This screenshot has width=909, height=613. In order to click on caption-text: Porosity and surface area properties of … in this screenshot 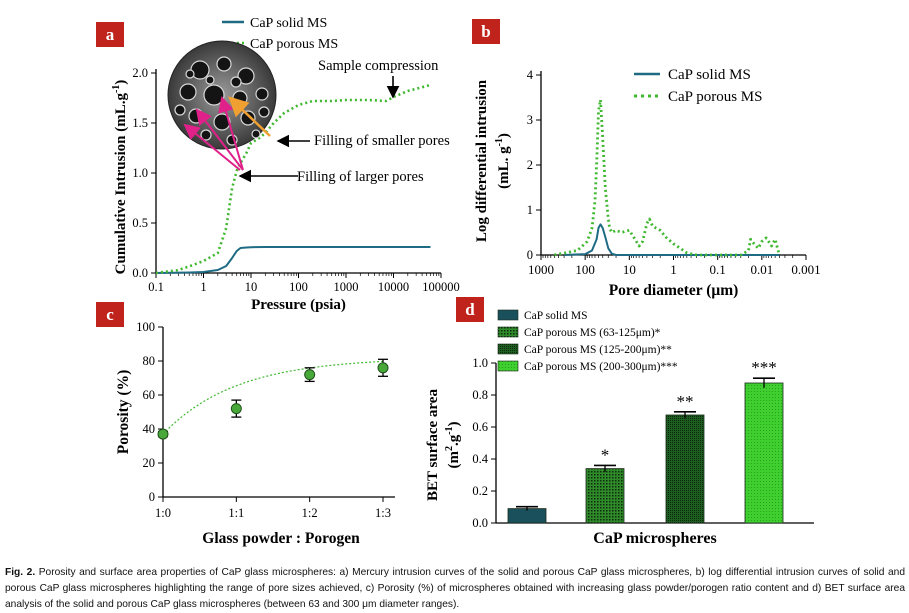, I will do `click(455, 588)`.